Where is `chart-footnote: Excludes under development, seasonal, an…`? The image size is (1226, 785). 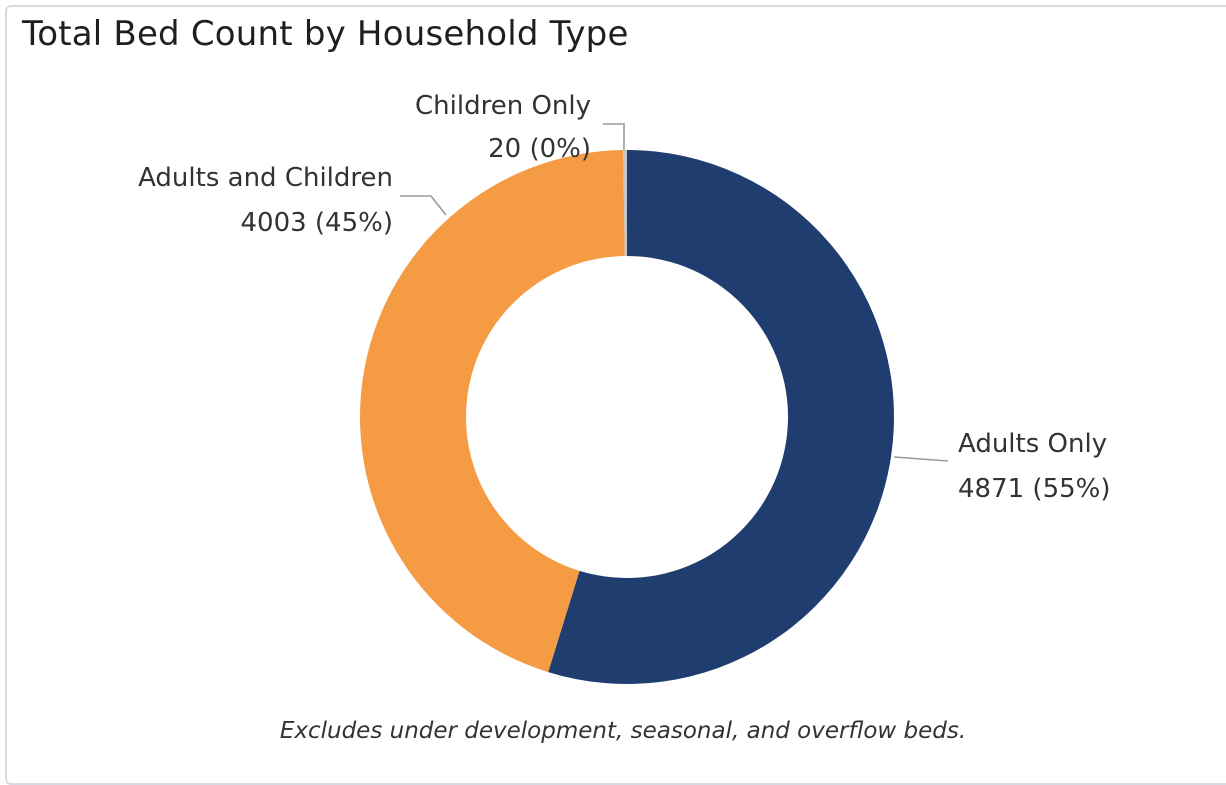 chart-footnote: Excludes under development, seasonal, an… is located at coordinates (623, 731).